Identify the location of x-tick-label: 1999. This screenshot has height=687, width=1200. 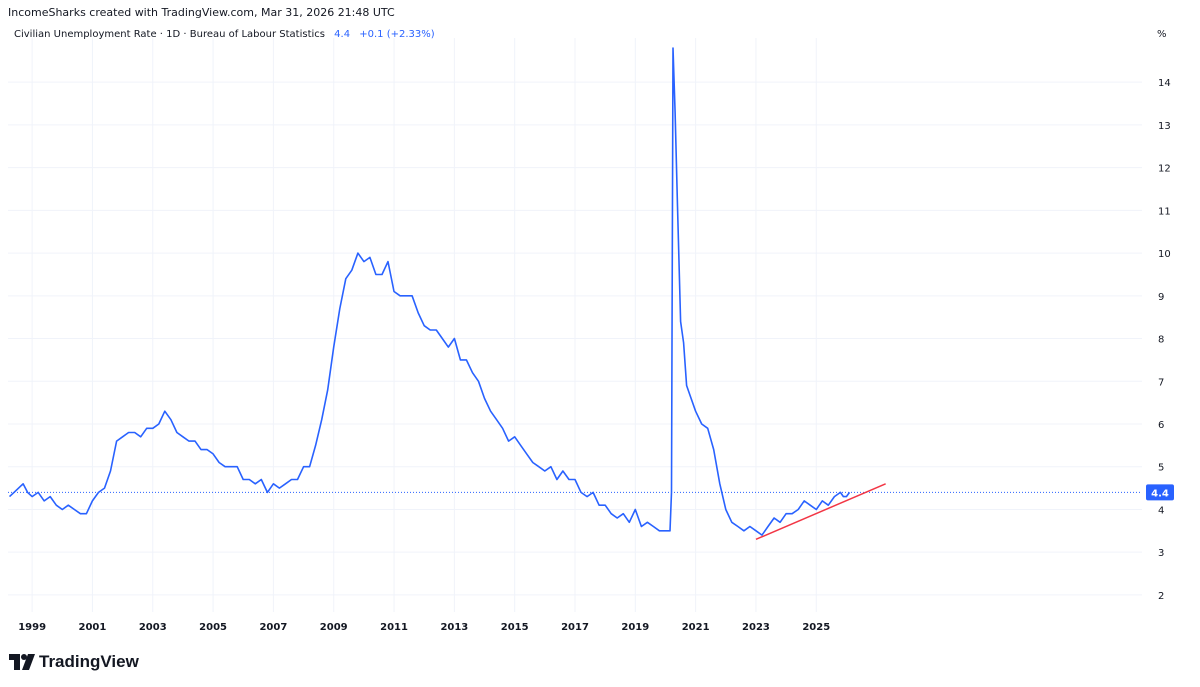
(32, 627).